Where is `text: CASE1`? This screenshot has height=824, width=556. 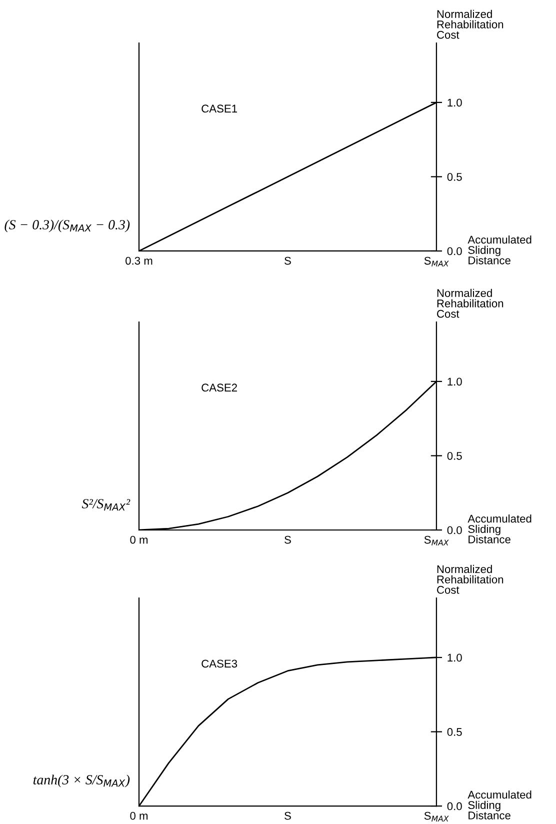
text: CASE1 is located at coordinates (219, 108).